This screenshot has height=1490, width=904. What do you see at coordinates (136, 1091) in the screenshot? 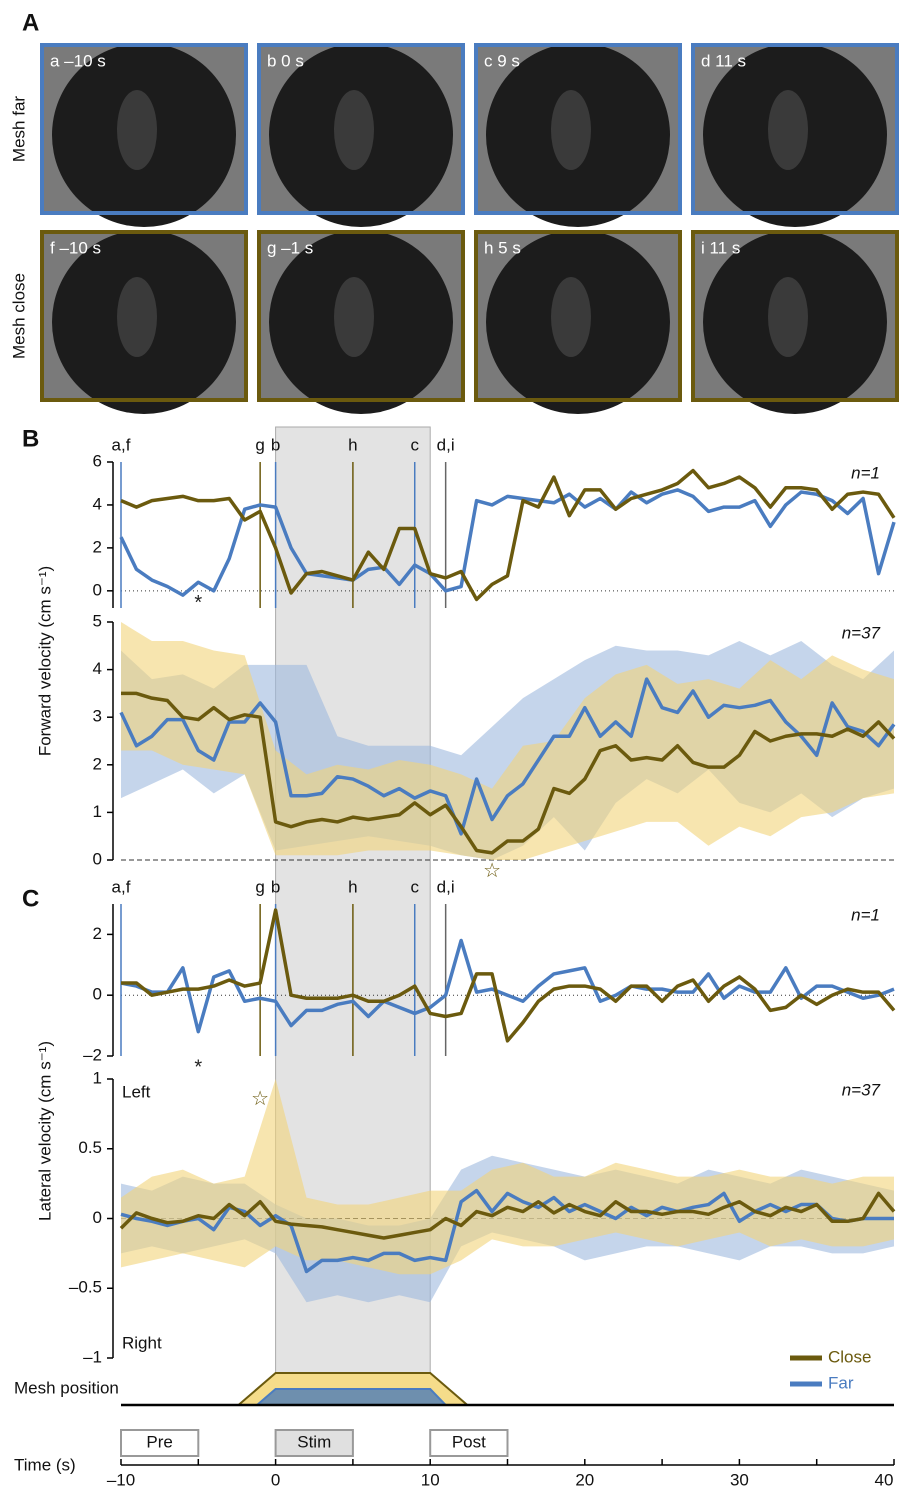
I see `direction-label: Left` at bounding box center [136, 1091].